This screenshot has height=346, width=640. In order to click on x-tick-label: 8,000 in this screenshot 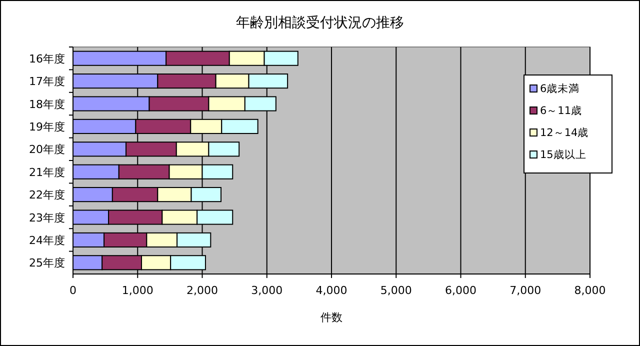, I will do `click(590, 290)`.